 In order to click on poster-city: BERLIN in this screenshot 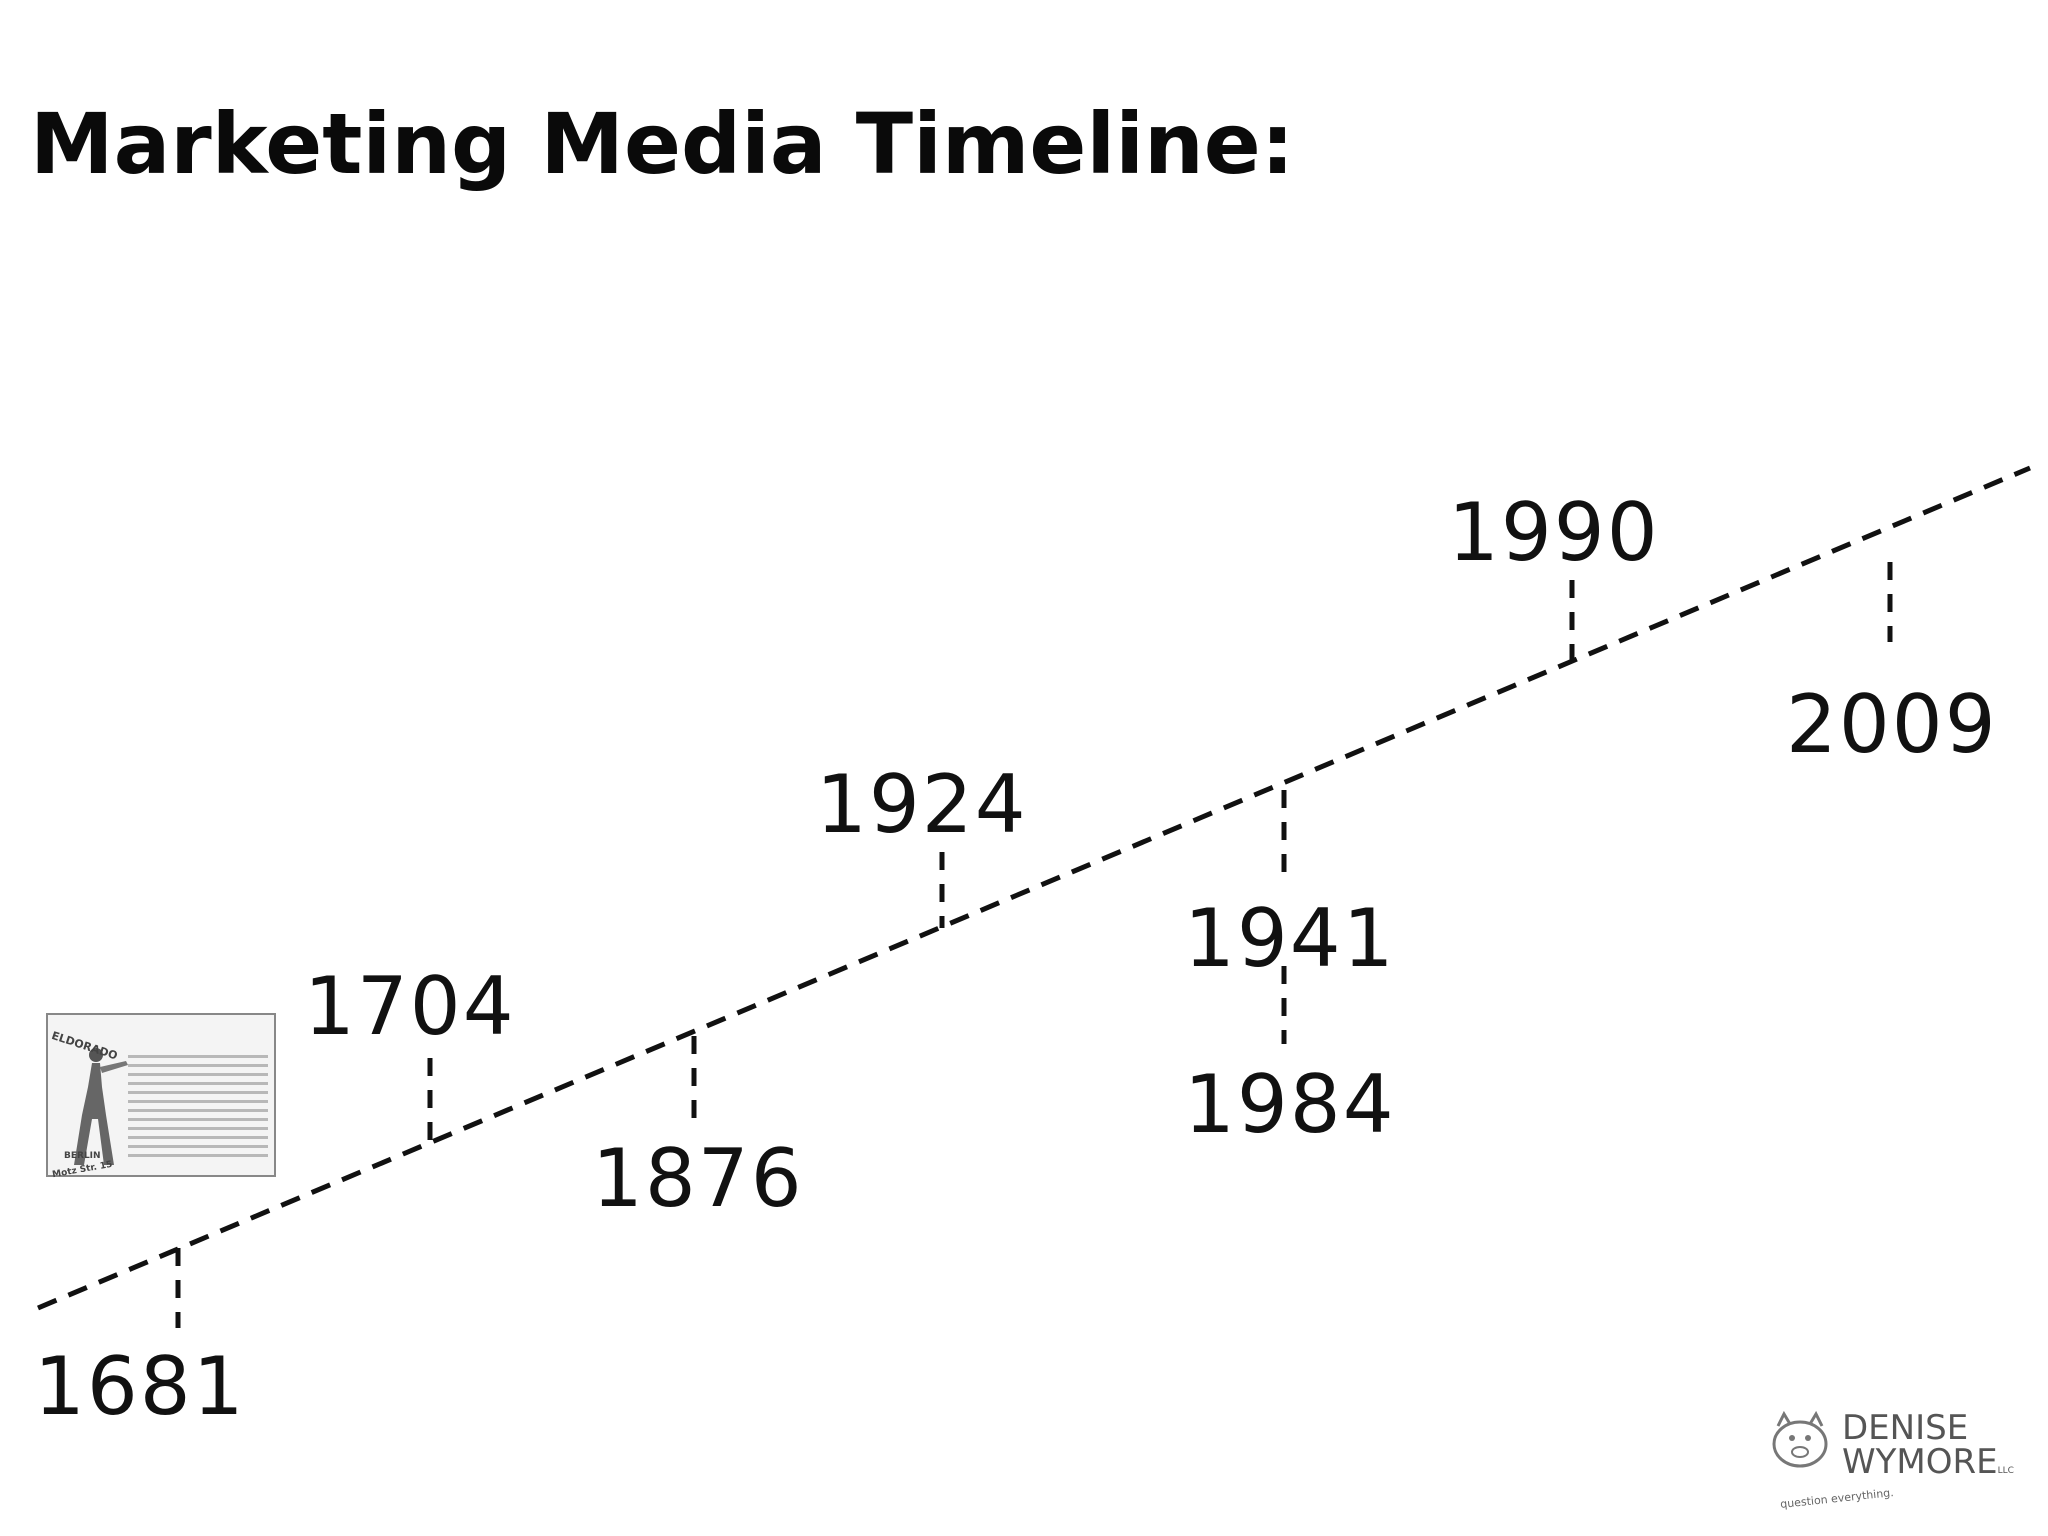, I will do `click(82, 1156)`.